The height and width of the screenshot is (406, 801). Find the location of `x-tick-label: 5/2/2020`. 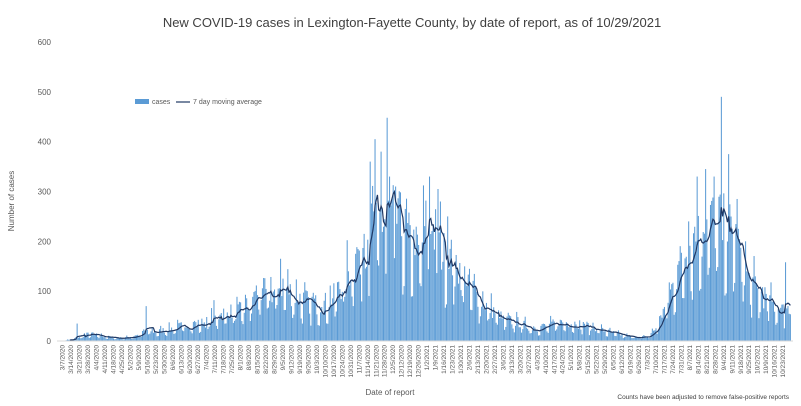

x-tick-label: 5/2/2020 is located at coordinates (130, 358).